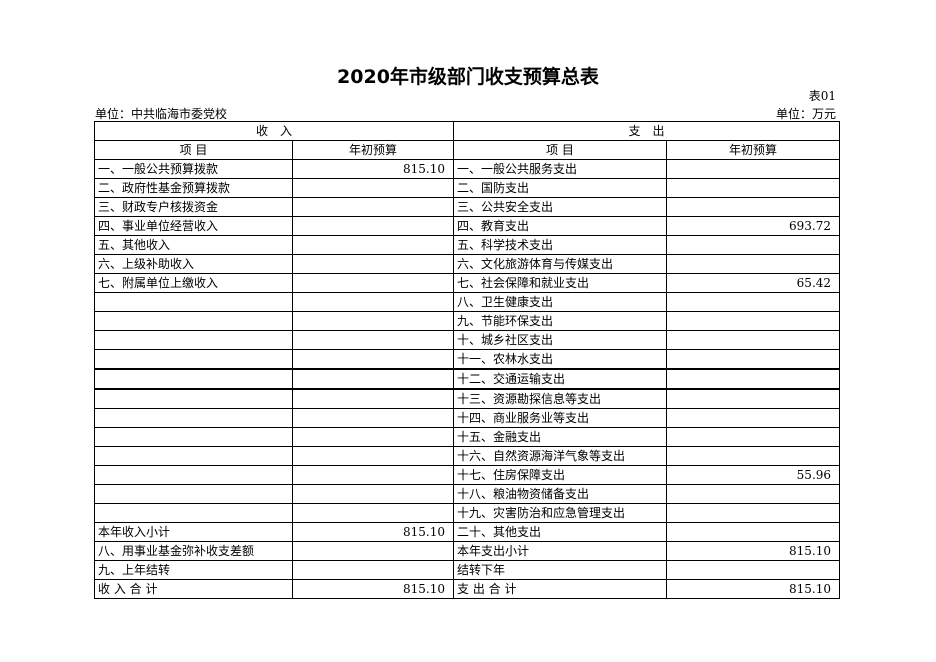 The image size is (936, 662). Describe the element at coordinates (193, 245) in the screenshot. I see `income-item-cell: 五、其他收入` at that location.